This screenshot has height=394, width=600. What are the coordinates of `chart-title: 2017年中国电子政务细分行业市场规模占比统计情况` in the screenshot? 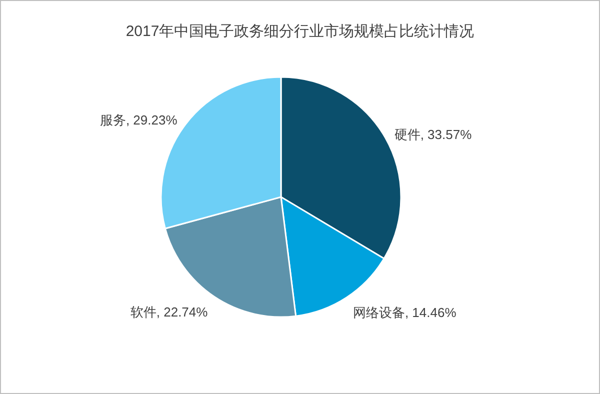 It's located at (300, 31).